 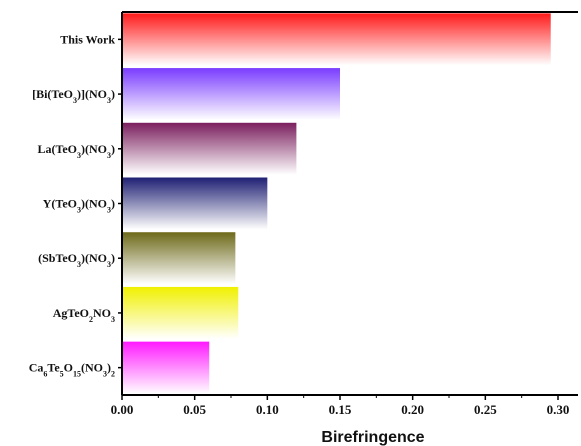 I want to click on category-label-5: AgTeO2NO3, so click(x=84, y=315).